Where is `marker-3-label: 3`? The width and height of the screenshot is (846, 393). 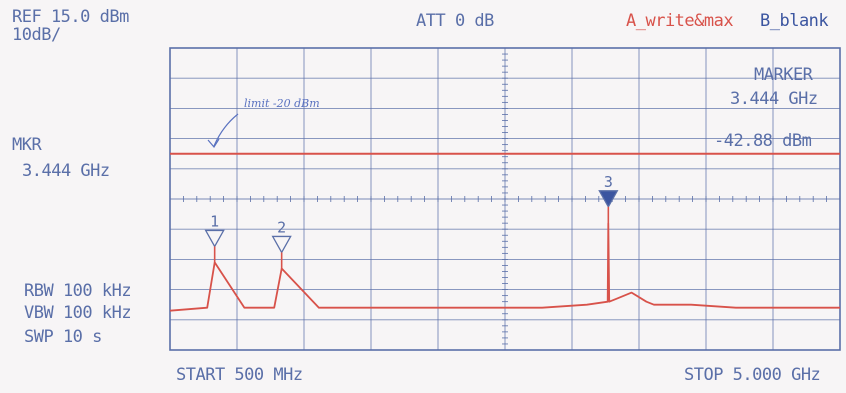 marker-3-label: 3 is located at coordinates (608, 182).